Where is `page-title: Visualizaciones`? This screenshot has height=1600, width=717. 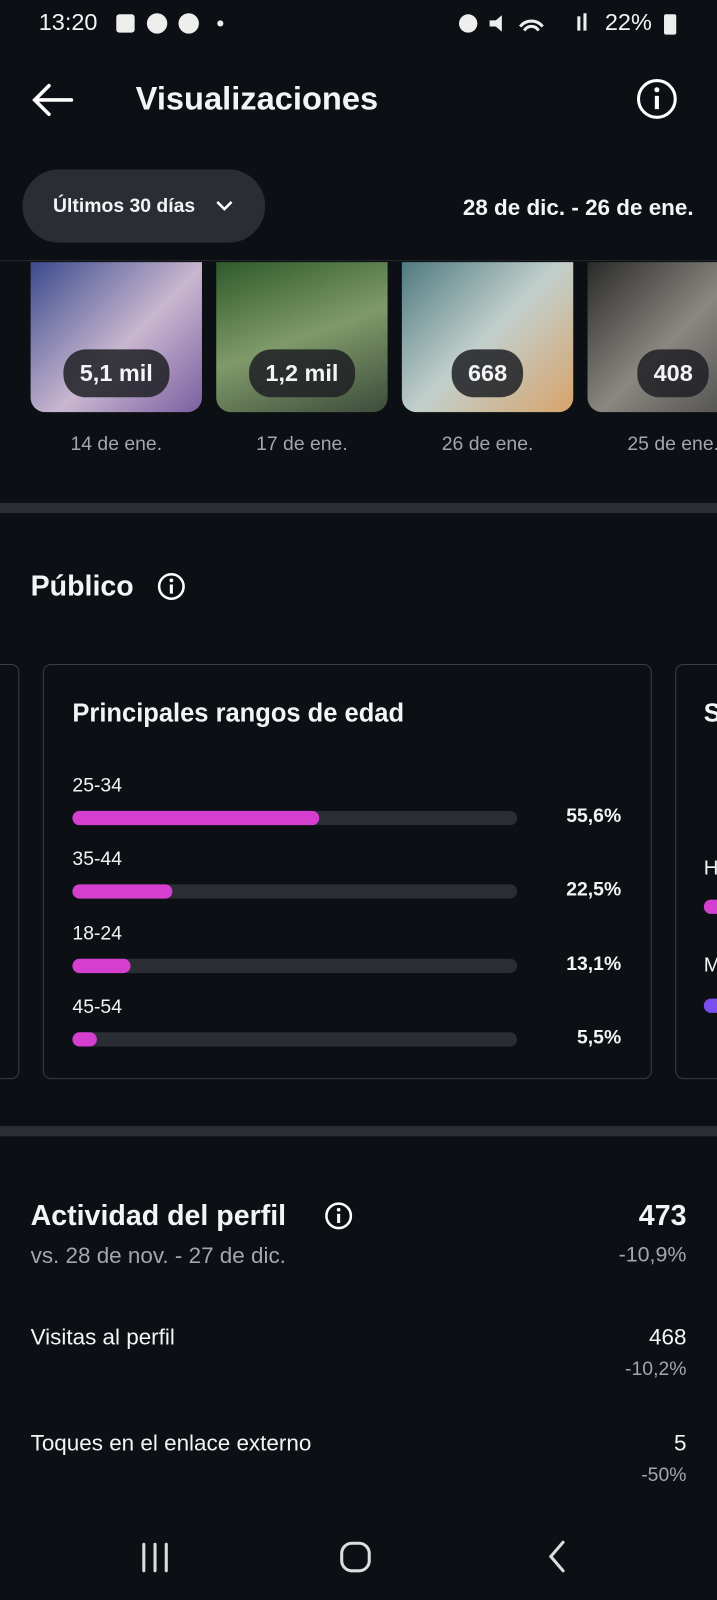
page-title: Visualizaciones is located at coordinates (257, 98).